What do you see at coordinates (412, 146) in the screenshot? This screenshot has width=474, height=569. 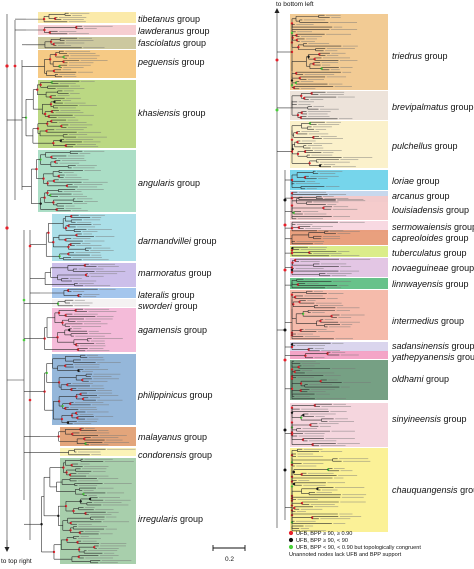 I see `group-name: pulchellus` at bounding box center [412, 146].